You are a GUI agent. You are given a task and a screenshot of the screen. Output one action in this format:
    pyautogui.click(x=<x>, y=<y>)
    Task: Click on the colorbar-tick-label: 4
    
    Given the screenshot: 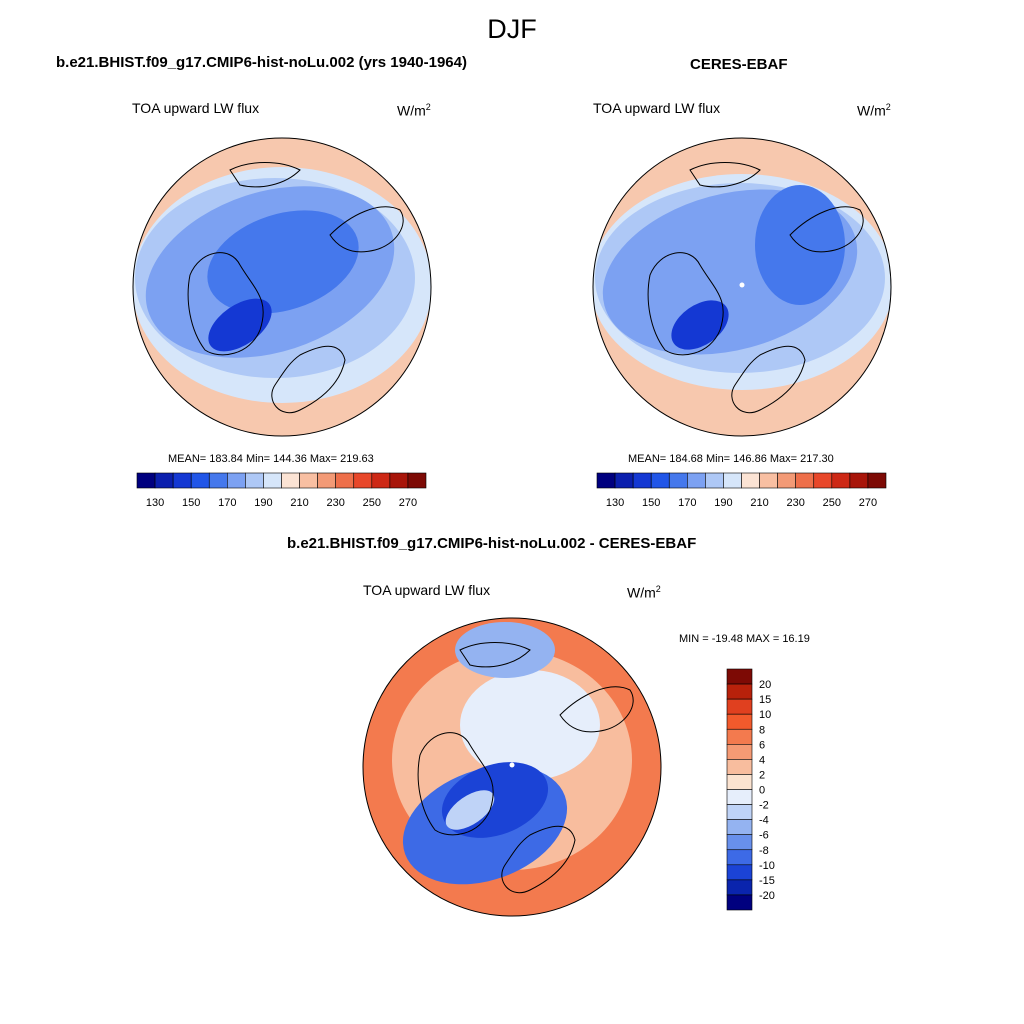 What is the action you would take?
    pyautogui.click(x=762, y=760)
    